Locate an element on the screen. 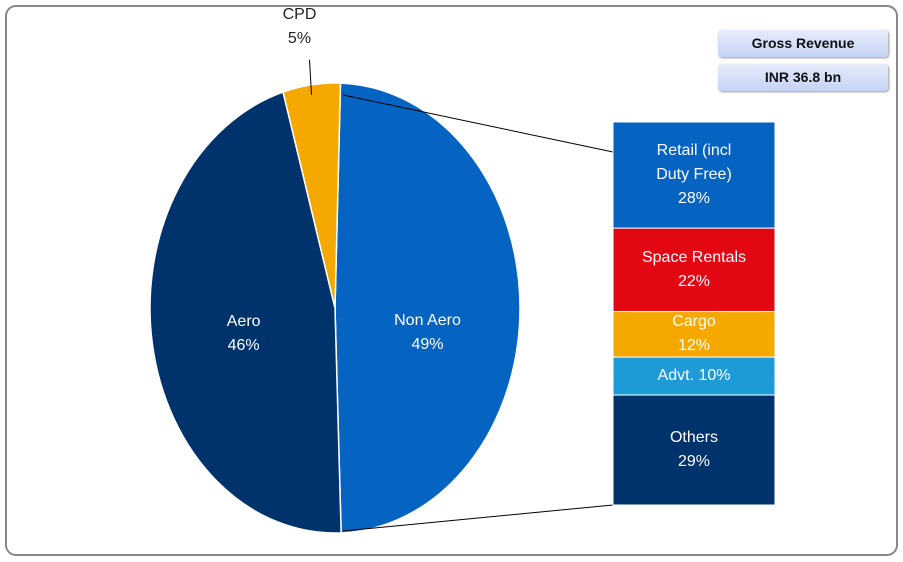  category-label: Space Rentals is located at coordinates (694, 257).